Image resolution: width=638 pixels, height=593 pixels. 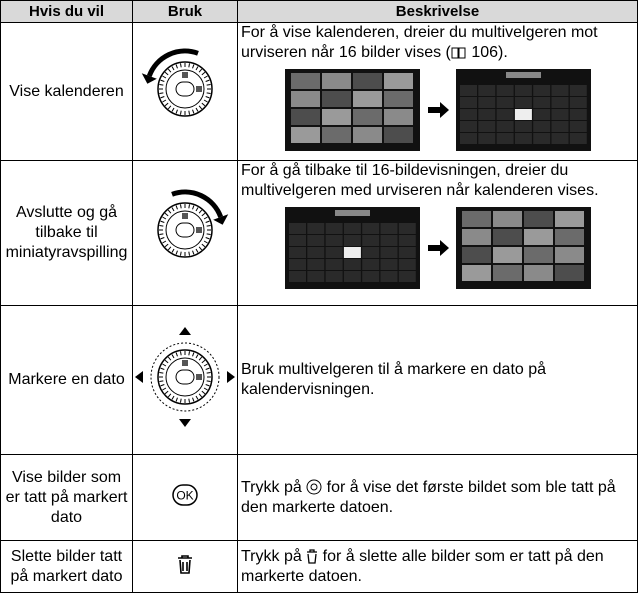 I want to click on header-cell: Beskrivelse, so click(x=437, y=11).